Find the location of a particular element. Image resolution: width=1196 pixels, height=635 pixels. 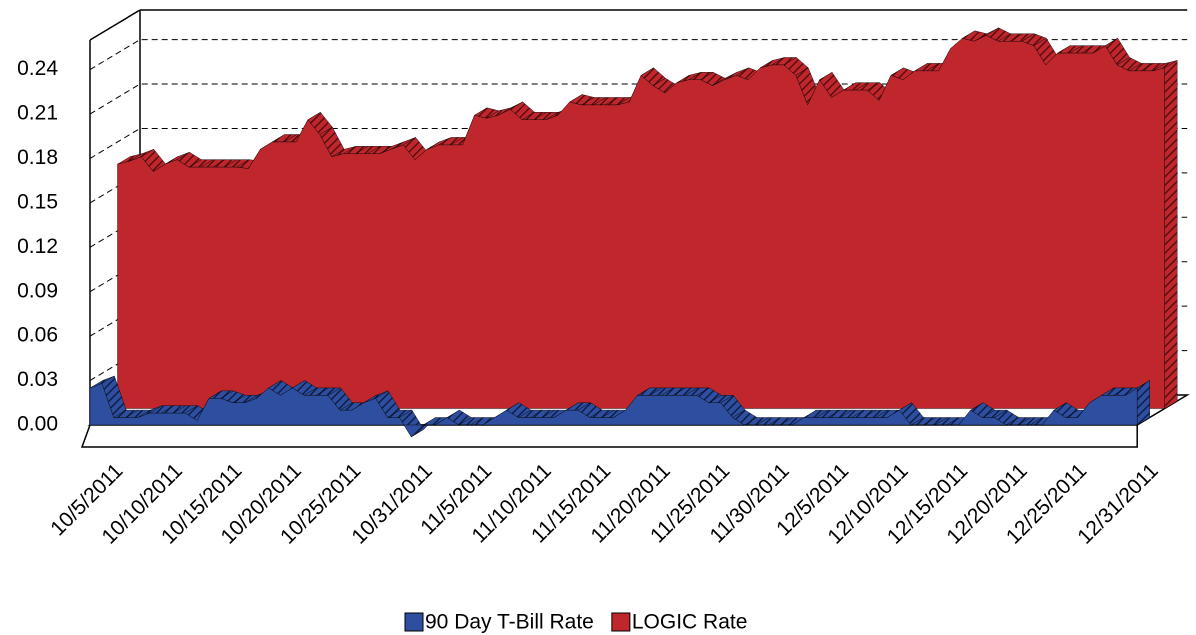

left-wall-top is located at coordinates (115, 25).